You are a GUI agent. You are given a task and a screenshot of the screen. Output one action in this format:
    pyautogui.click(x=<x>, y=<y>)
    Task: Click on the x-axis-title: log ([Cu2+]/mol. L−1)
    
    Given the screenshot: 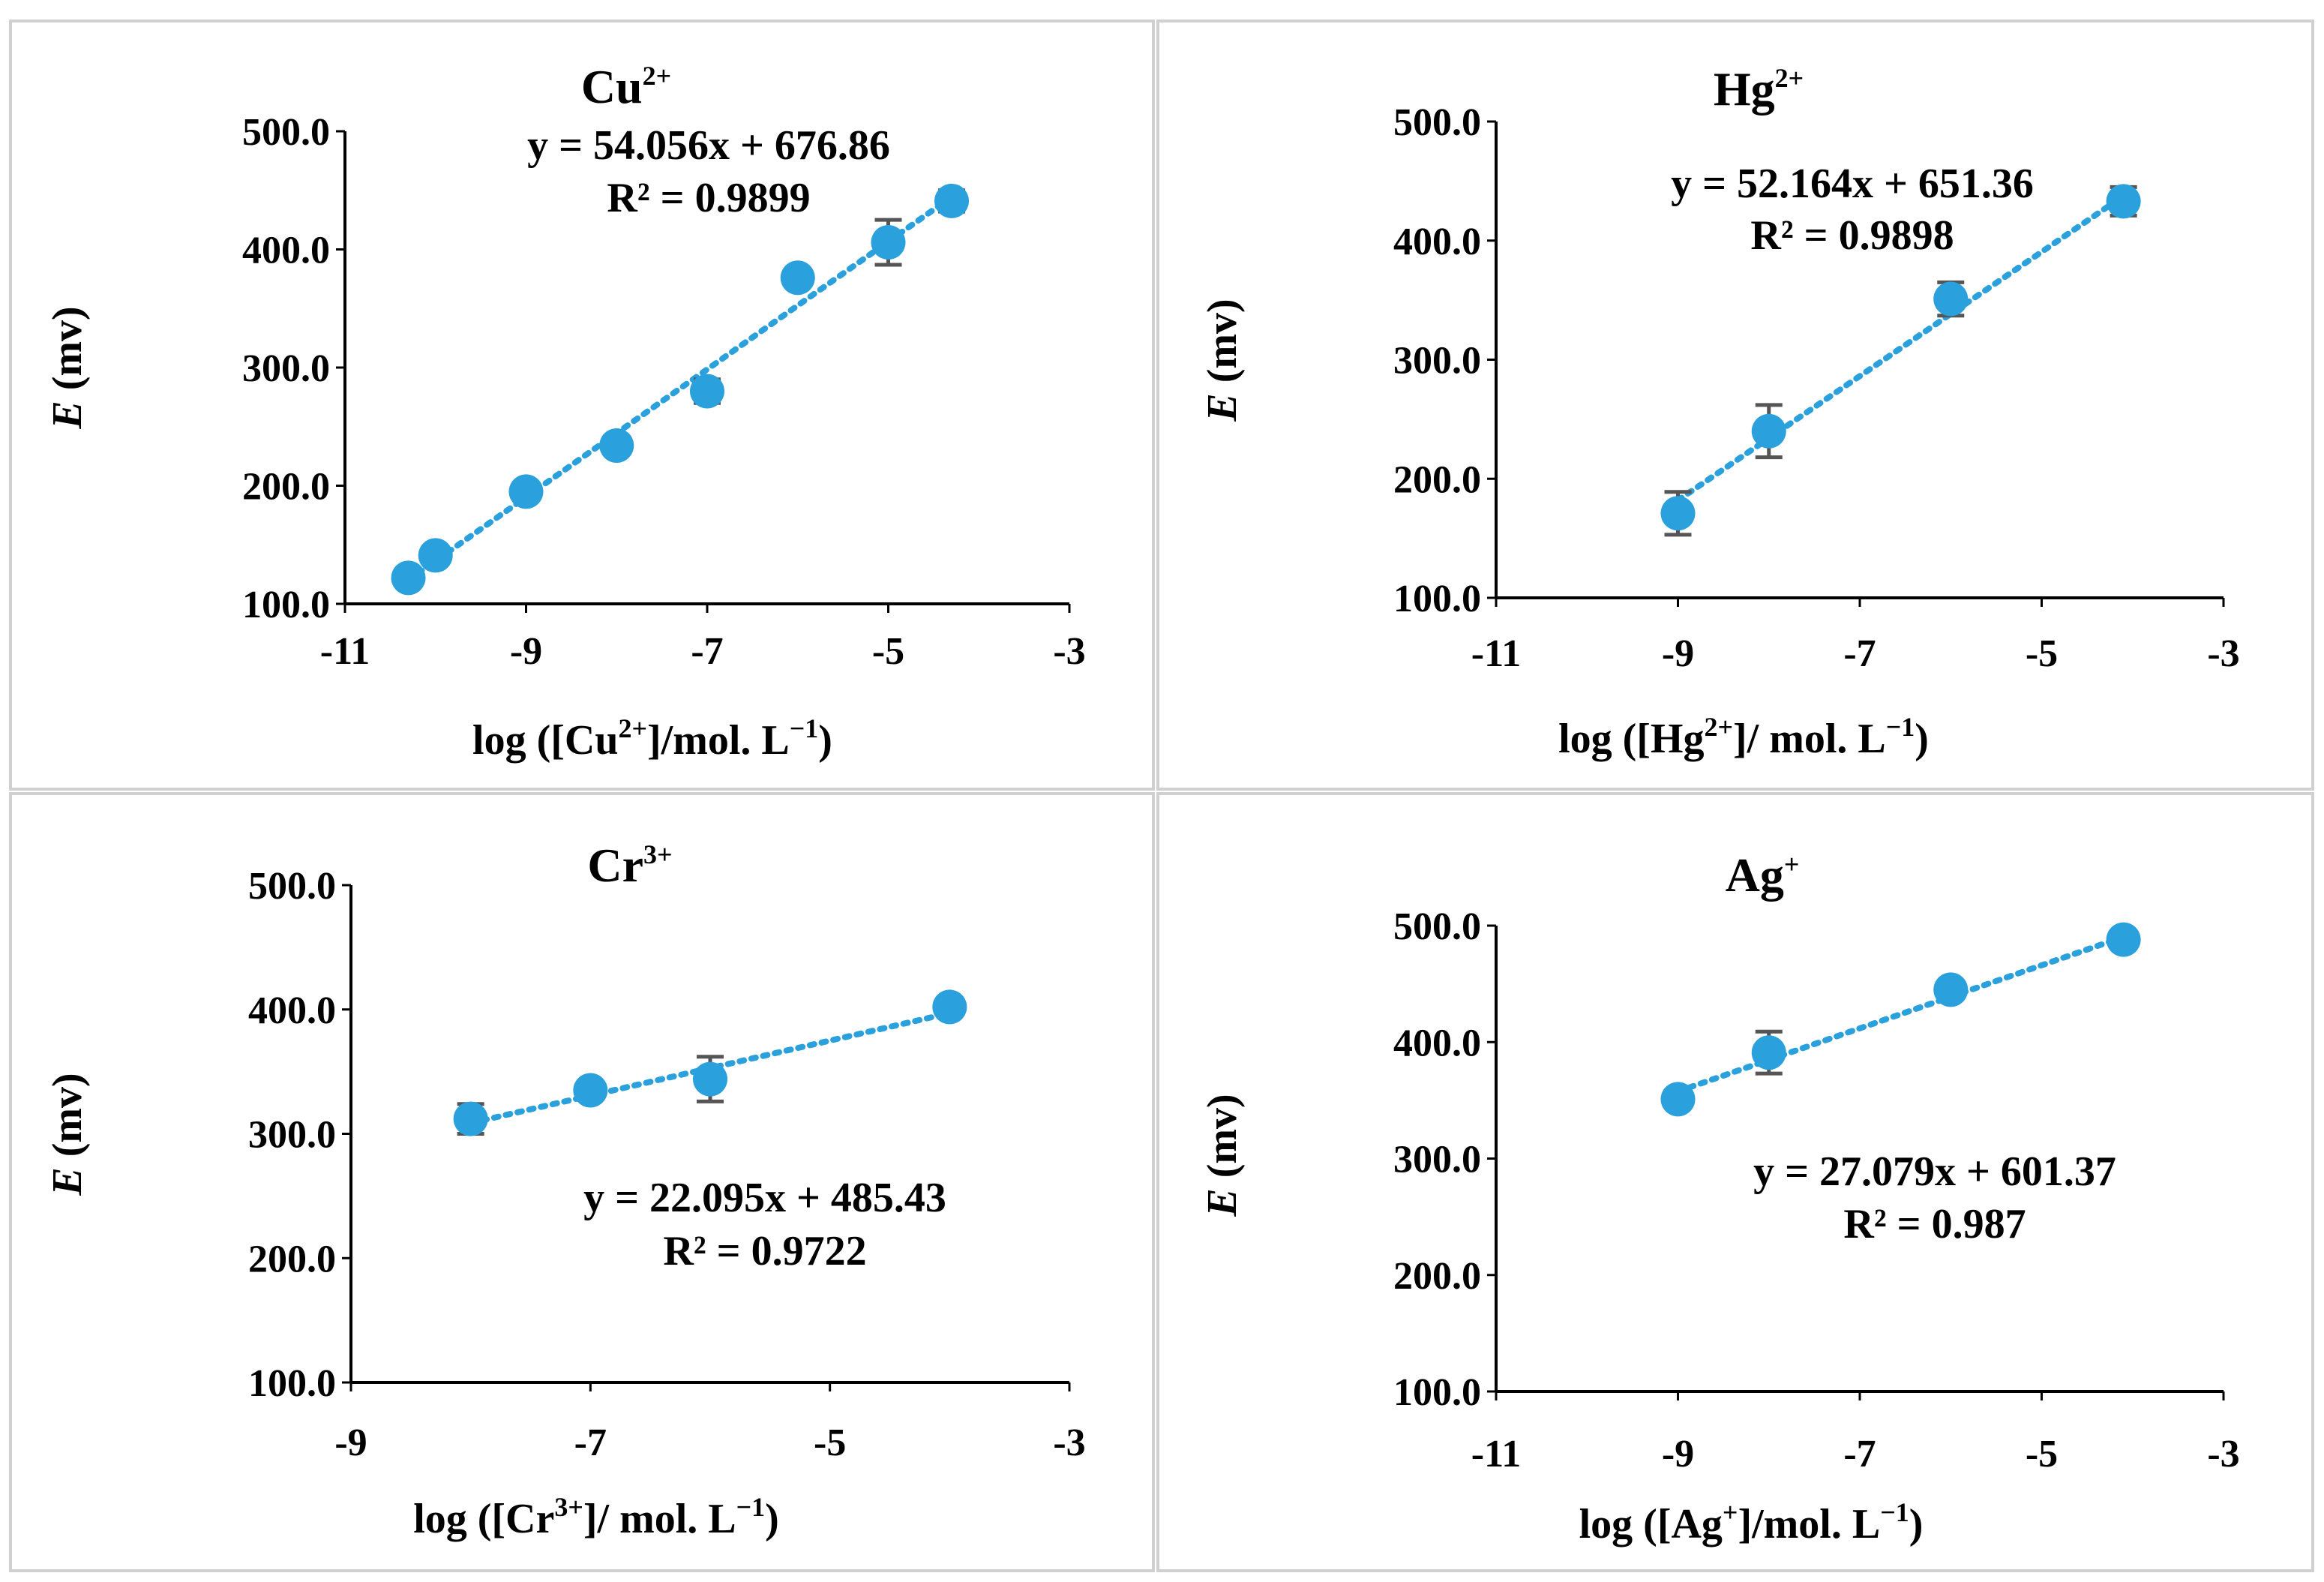 What is the action you would take?
    pyautogui.click(x=652, y=738)
    